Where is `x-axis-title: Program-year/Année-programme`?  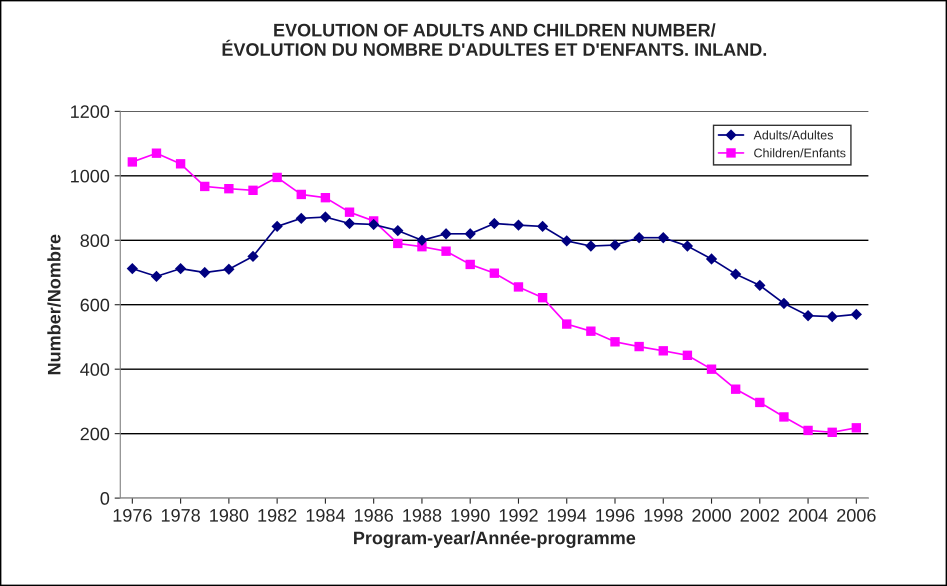 x-axis-title: Program-year/Année-programme is located at coordinates (495, 539).